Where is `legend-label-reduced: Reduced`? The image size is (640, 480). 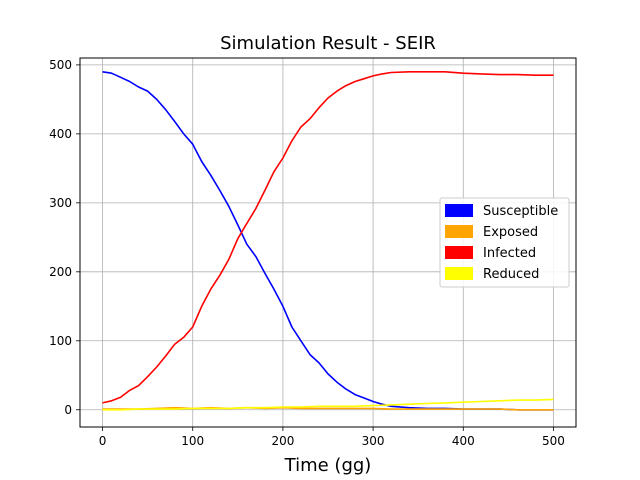 legend-label-reduced: Reduced is located at coordinates (511, 274).